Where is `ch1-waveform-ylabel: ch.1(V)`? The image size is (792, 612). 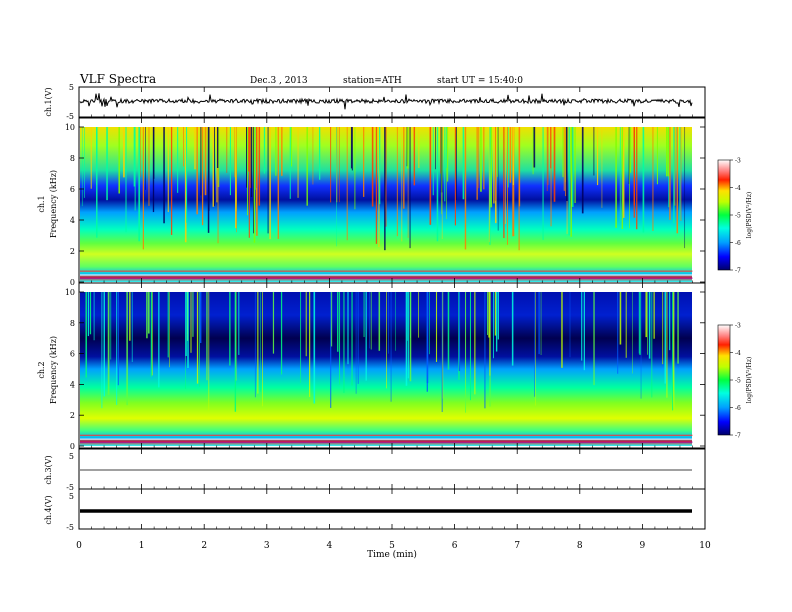 ch1-waveform-ylabel: ch.1(V) is located at coordinates (48, 101).